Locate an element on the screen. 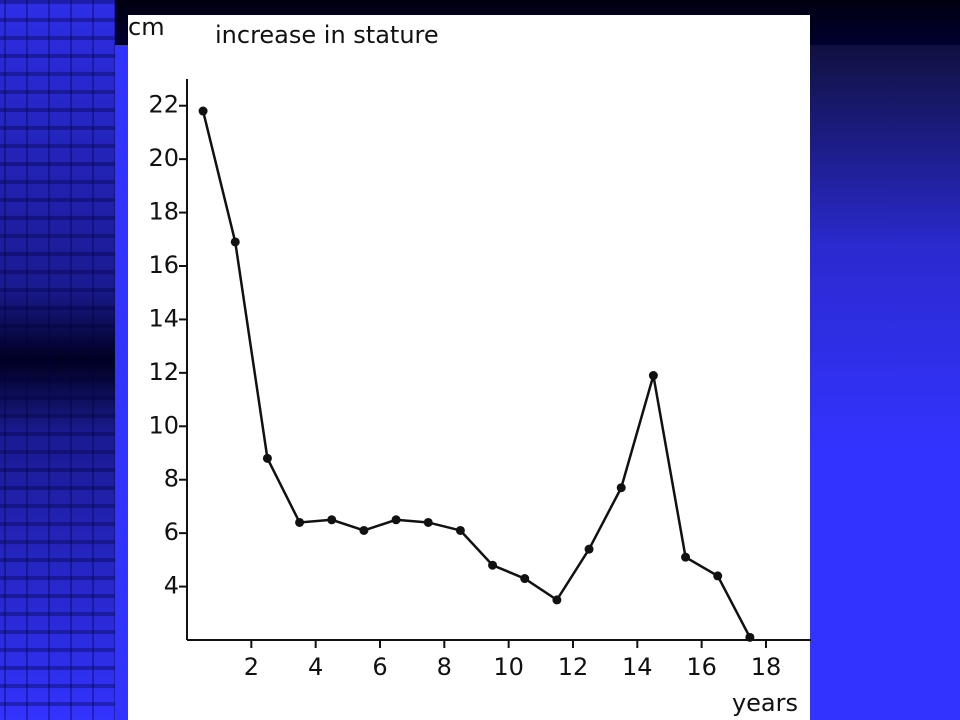  y-axis-label: cm is located at coordinates (146, 27).